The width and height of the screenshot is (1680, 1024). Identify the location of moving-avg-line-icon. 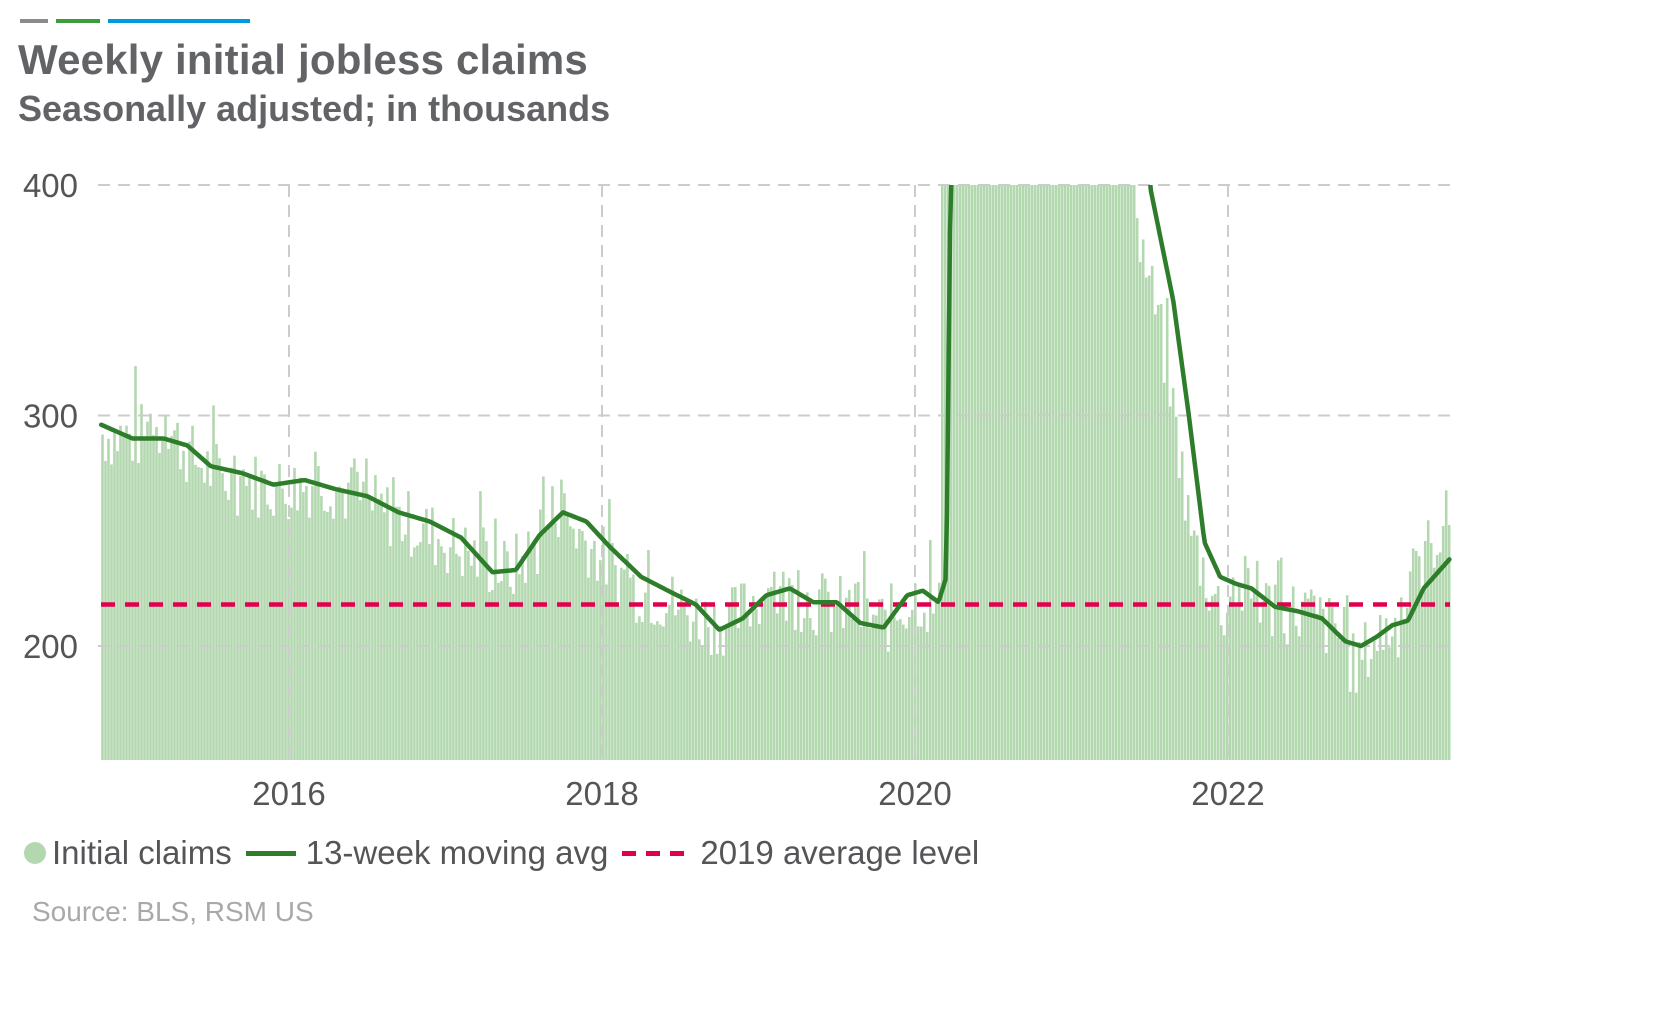
(270, 853).